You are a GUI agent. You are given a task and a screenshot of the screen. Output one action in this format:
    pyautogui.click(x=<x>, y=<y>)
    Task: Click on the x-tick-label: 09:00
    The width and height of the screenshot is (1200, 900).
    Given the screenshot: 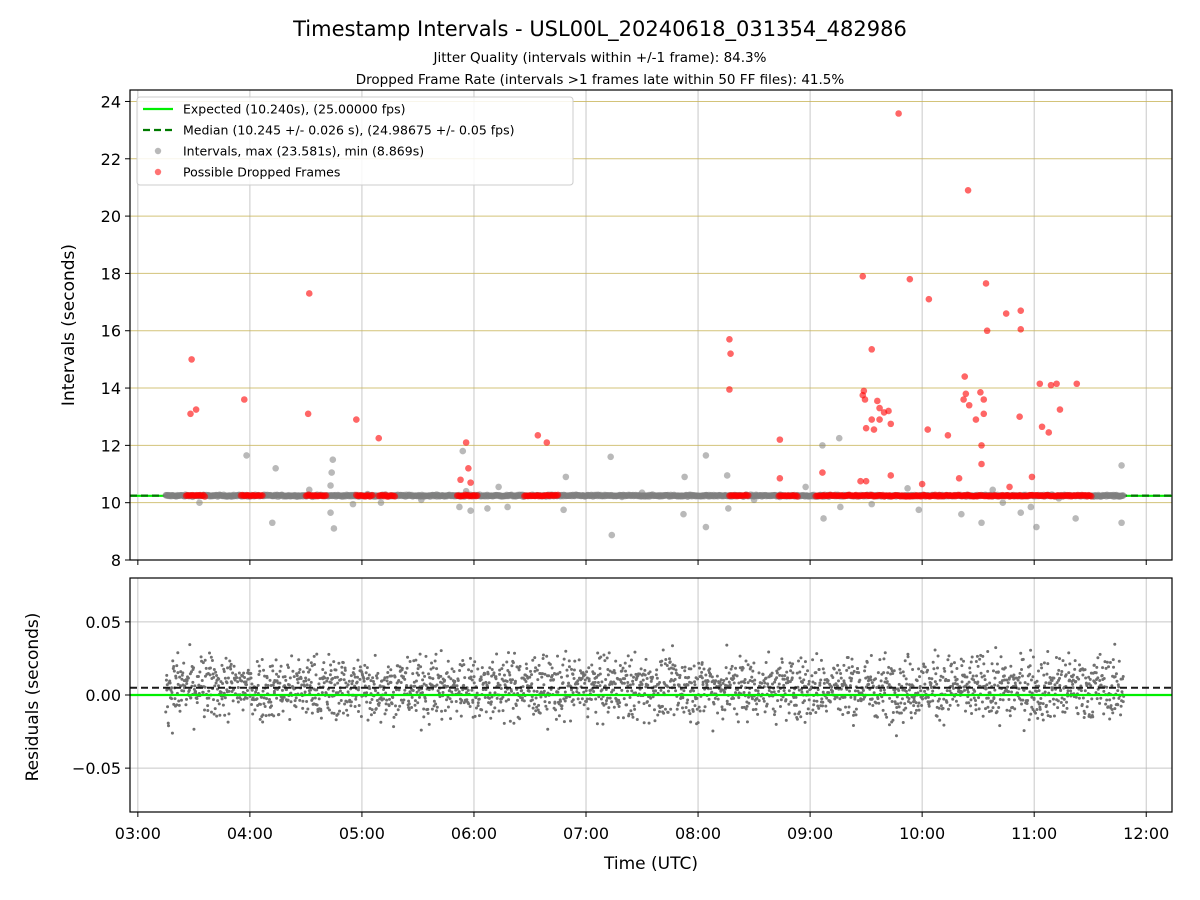 What is the action you would take?
    pyautogui.click(x=810, y=833)
    